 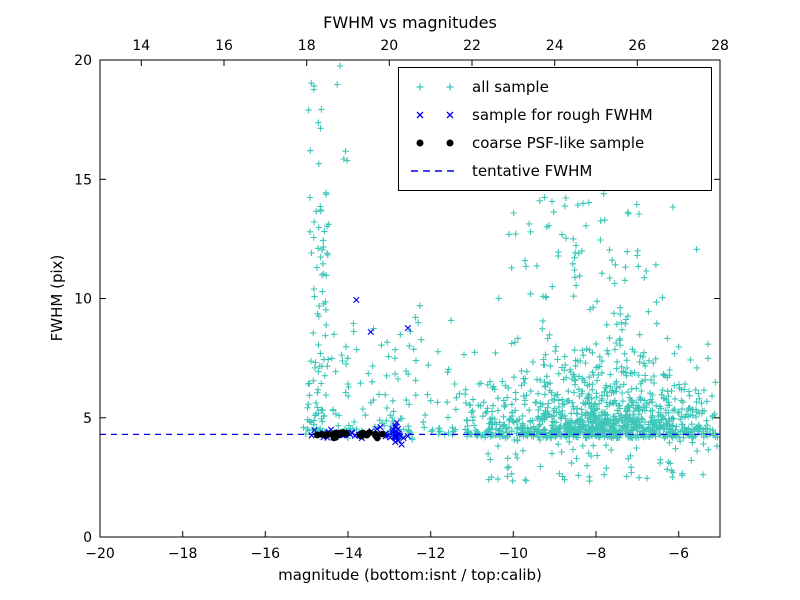 What do you see at coordinates (83, 180) in the screenshot?
I see `y-tick-label: 15` at bounding box center [83, 180].